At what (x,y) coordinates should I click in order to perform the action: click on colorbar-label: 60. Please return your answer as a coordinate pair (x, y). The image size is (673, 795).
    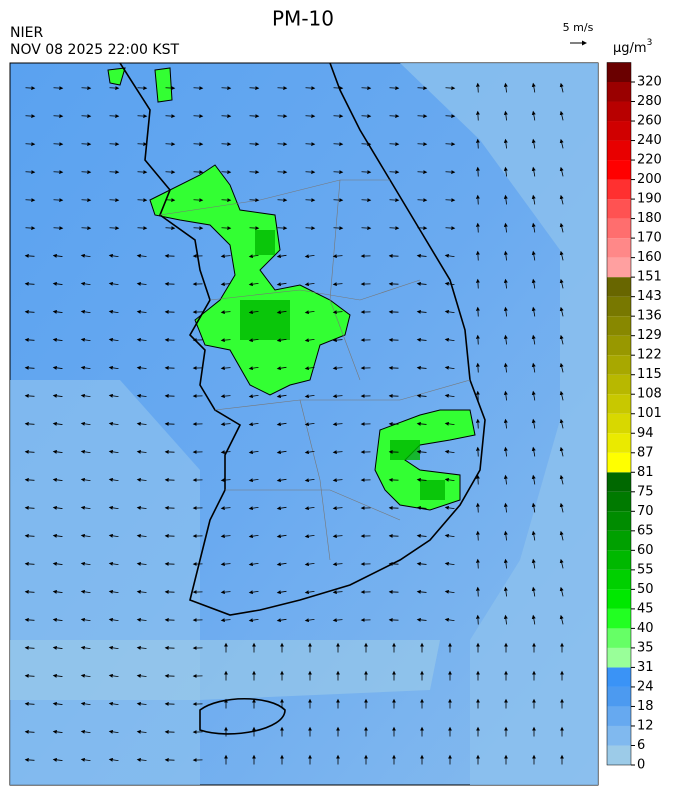
    Looking at the image, I should click on (645, 550).